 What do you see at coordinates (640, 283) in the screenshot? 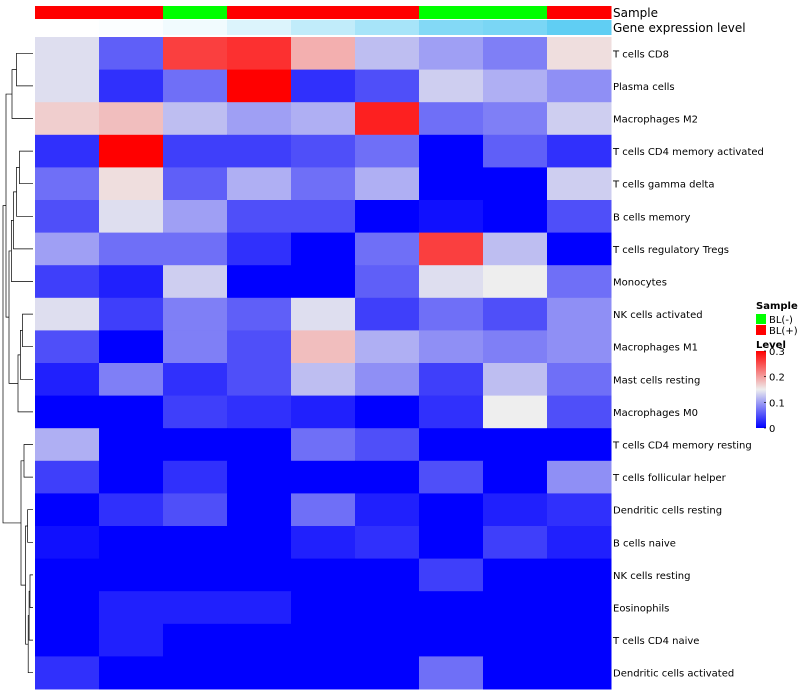
I see `row-label: Monocytes` at bounding box center [640, 283].